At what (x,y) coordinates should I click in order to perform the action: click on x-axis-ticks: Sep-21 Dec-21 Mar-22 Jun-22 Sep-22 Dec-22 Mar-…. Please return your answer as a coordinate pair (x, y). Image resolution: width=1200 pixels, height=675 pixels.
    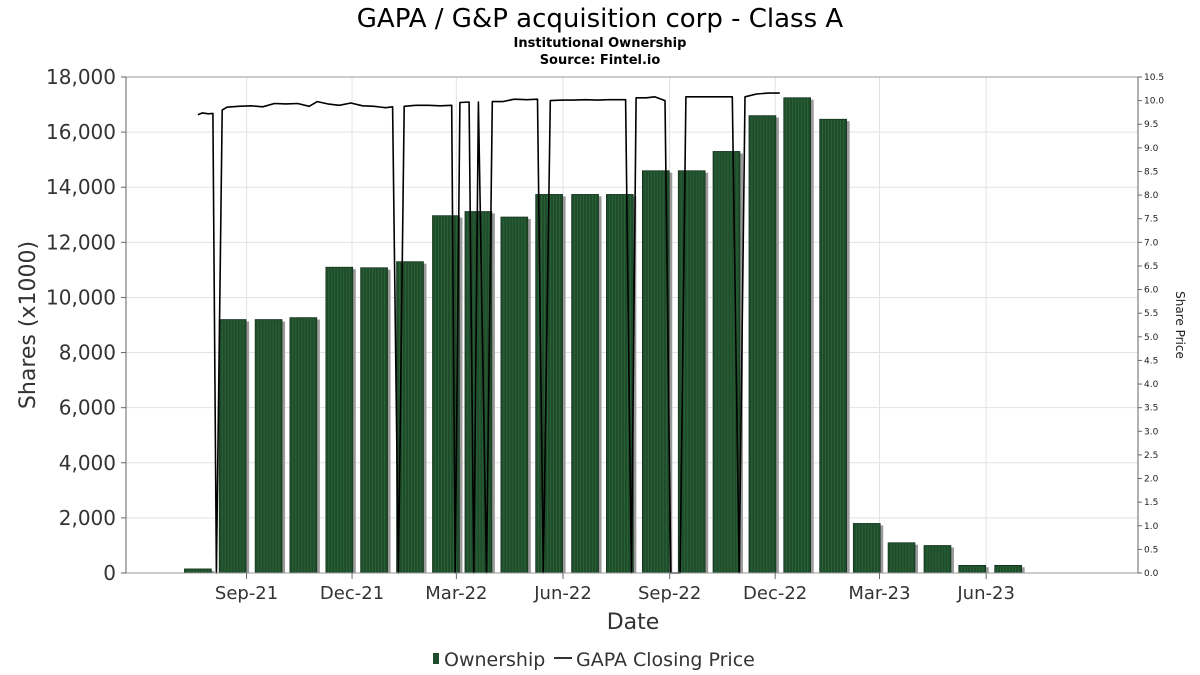
    Looking at the image, I should click on (615, 588).